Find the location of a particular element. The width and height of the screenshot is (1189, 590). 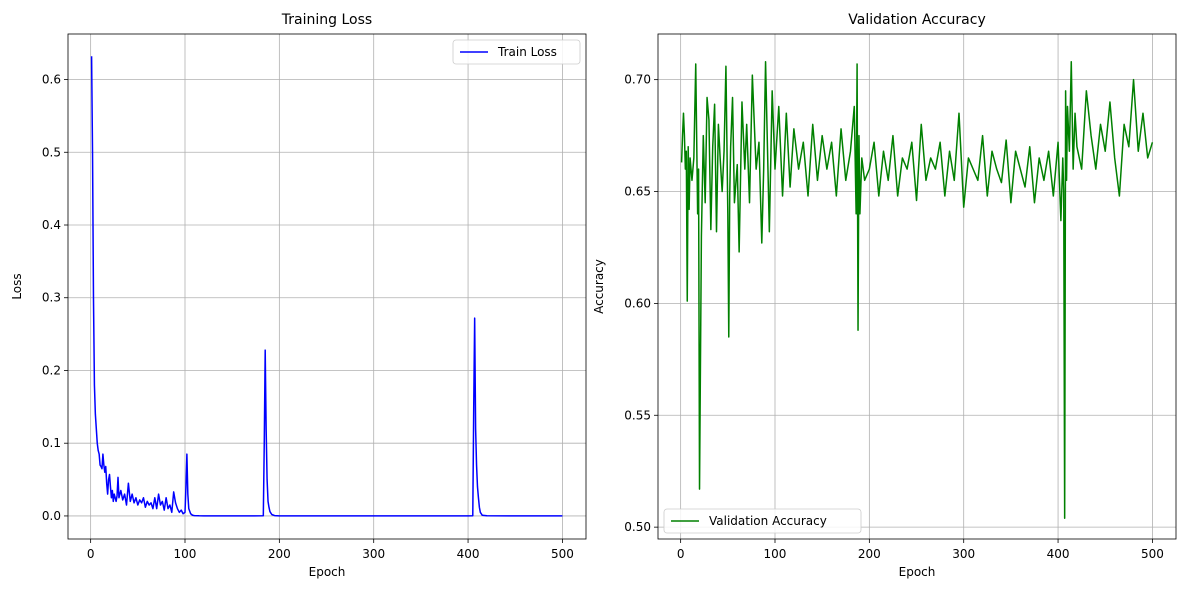

y-tick-label: 0.4 is located at coordinates (51, 225).